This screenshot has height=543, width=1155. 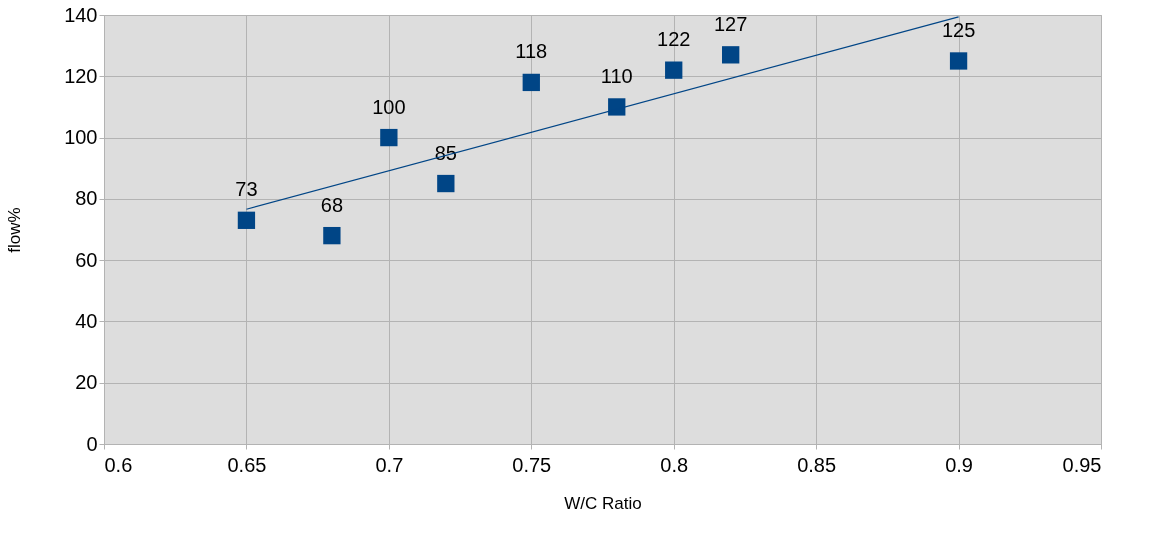 What do you see at coordinates (86, 259) in the screenshot?
I see `y-tick-label: 60` at bounding box center [86, 259].